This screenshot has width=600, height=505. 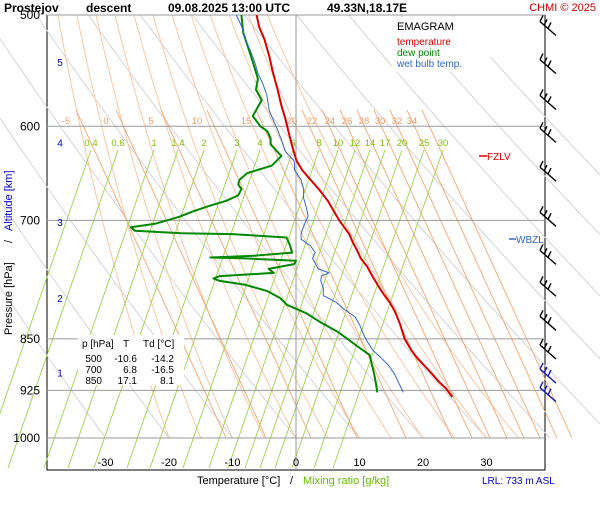 I want to click on temperature-tick-label: 30, so click(x=486, y=463).